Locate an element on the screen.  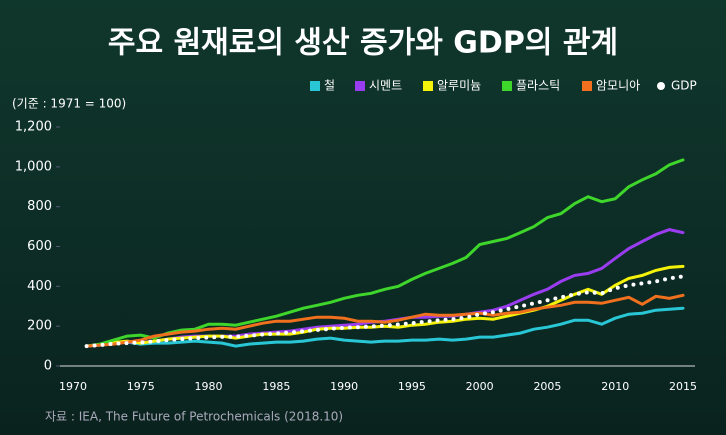
x-tick-label: 1975 is located at coordinates (141, 386).